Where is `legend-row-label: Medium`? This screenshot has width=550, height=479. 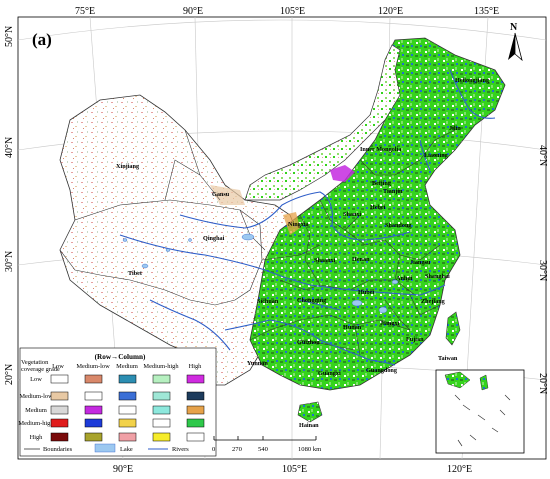 legend-row-label: Medium is located at coordinates (36, 410).